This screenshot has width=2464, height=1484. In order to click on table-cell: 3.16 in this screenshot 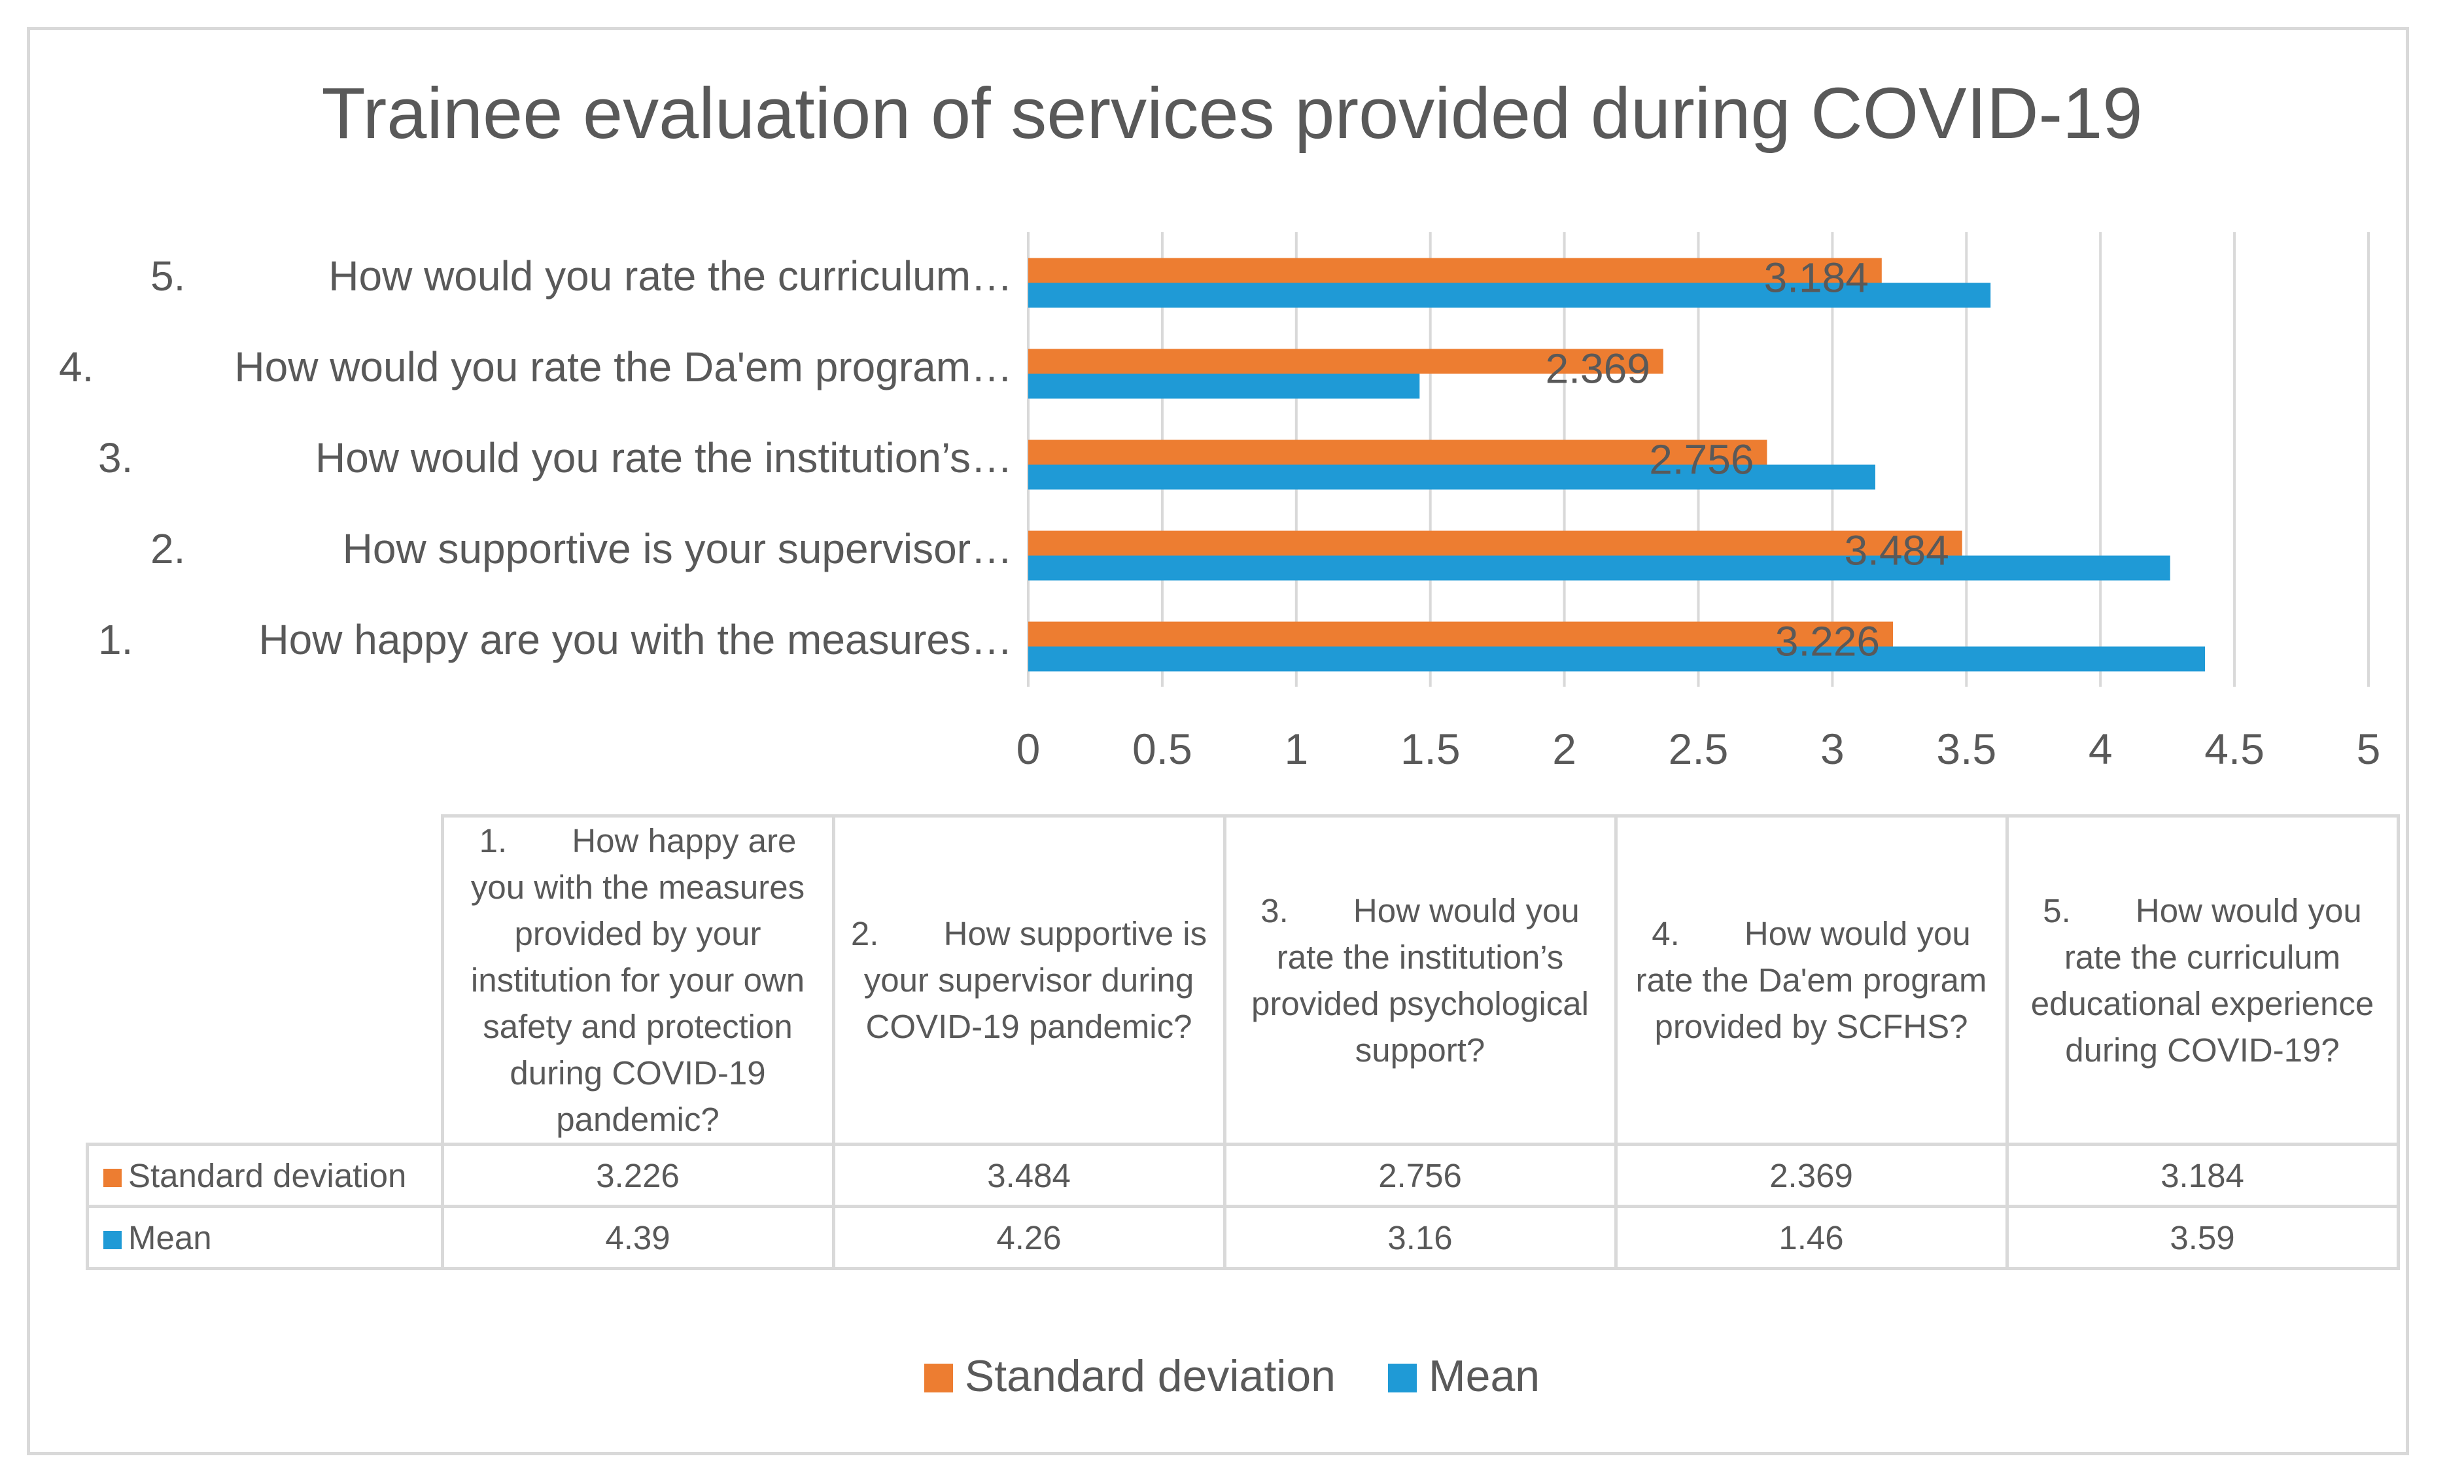, I will do `click(1420, 1237)`.